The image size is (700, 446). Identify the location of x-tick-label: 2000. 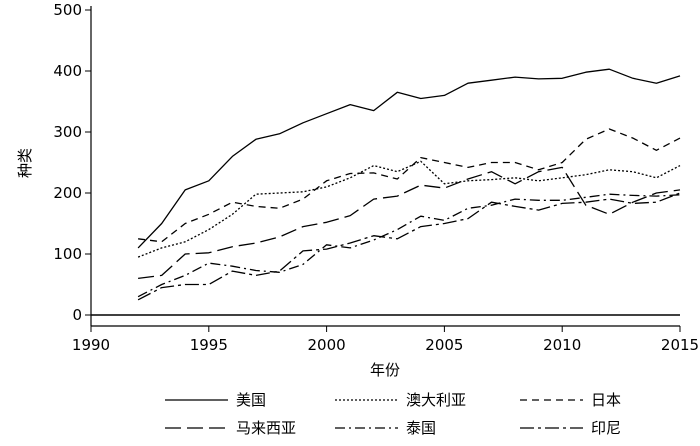
(327, 345).